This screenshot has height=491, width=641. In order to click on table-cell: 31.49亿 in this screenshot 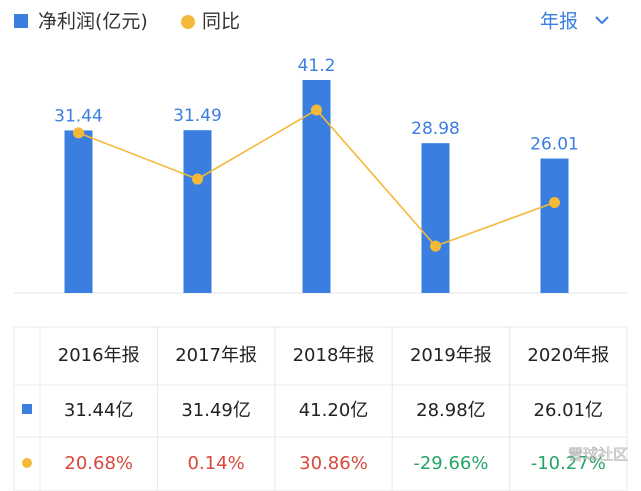, I will do `click(216, 410)`.